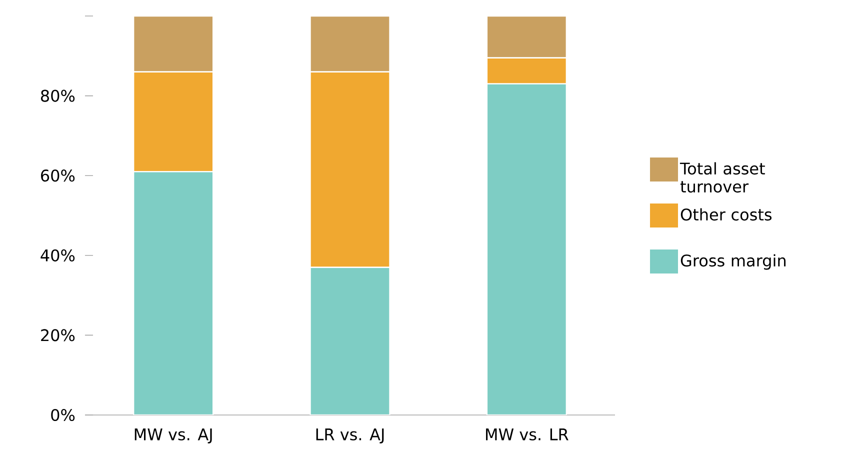 The image size is (845, 468). Describe the element at coordinates (350, 436) in the screenshot. I see `x-tick-label: LR vs. AJ` at that location.